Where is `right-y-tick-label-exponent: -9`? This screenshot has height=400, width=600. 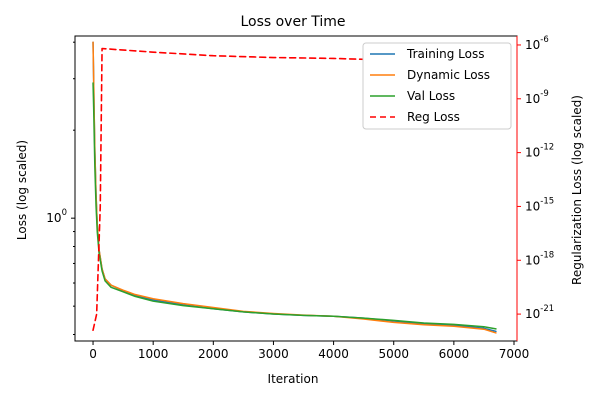 right-y-tick-label-exponent: -9 is located at coordinates (544, 94).